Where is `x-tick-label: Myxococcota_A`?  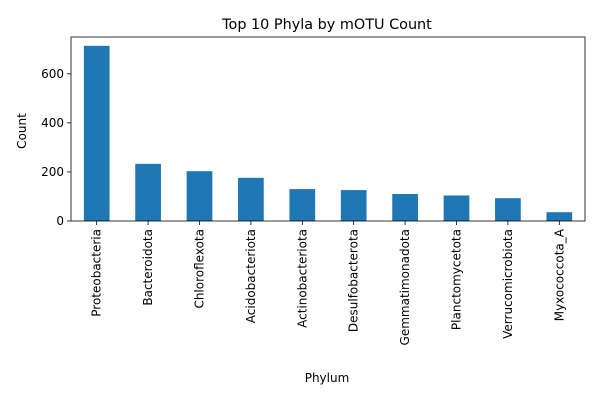 x-tick-label: Myxococcota_A is located at coordinates (559, 274).